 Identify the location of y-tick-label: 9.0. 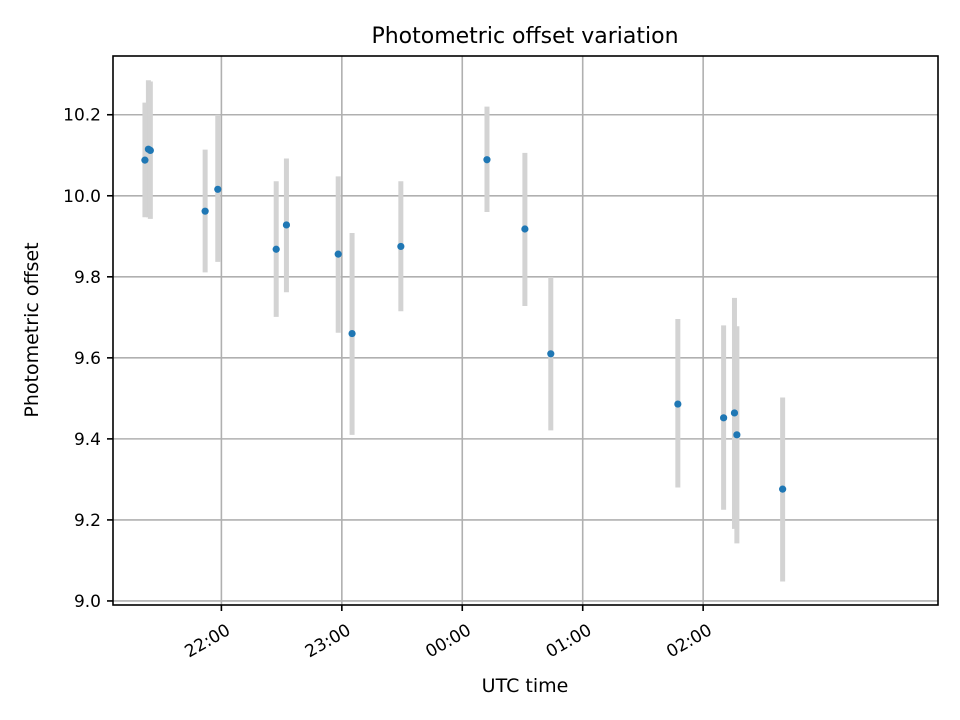
(87, 602).